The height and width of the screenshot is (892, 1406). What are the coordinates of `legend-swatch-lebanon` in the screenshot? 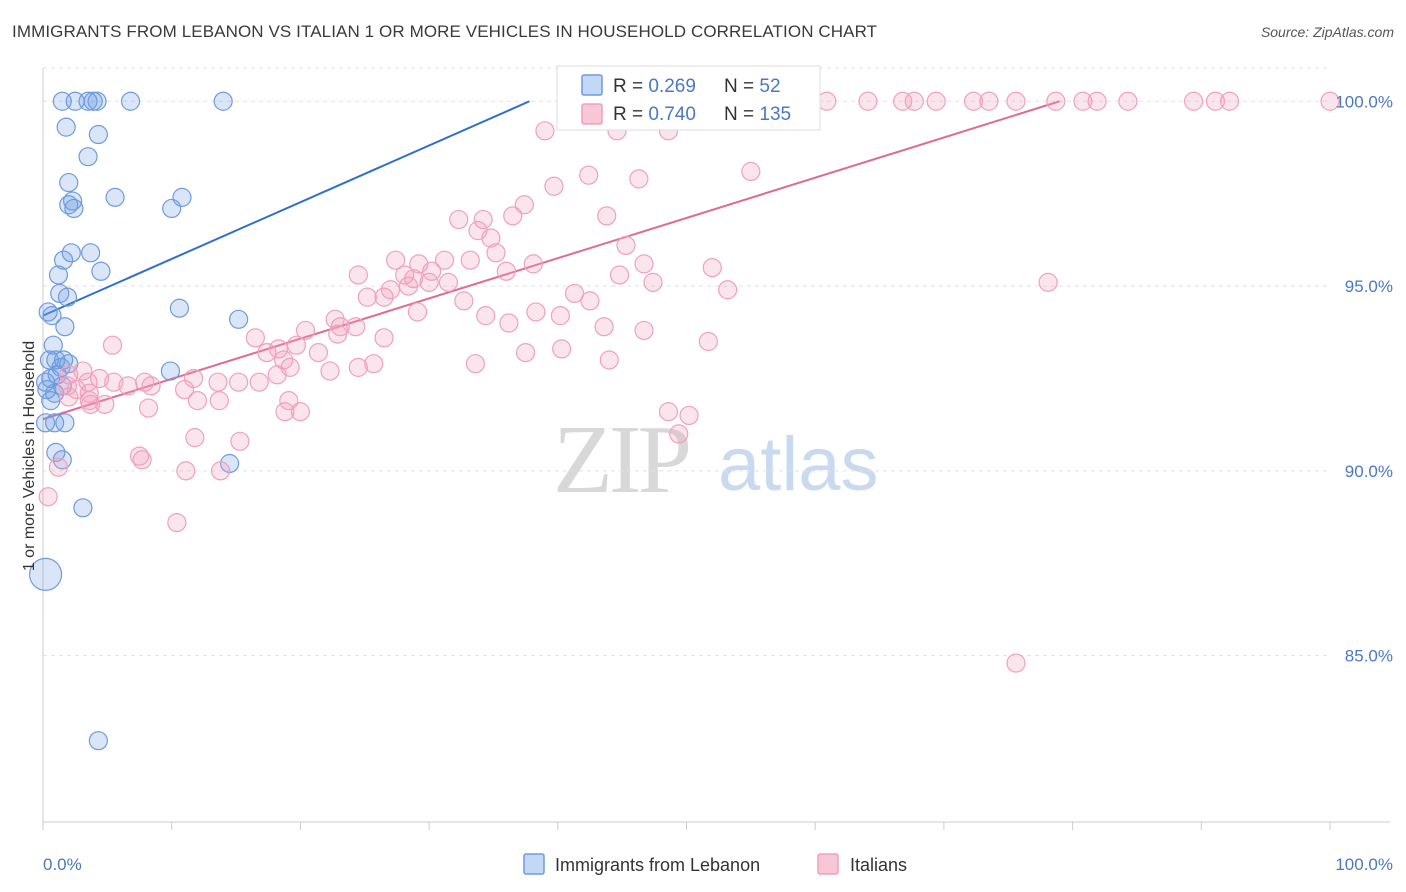 It's located at (592, 85).